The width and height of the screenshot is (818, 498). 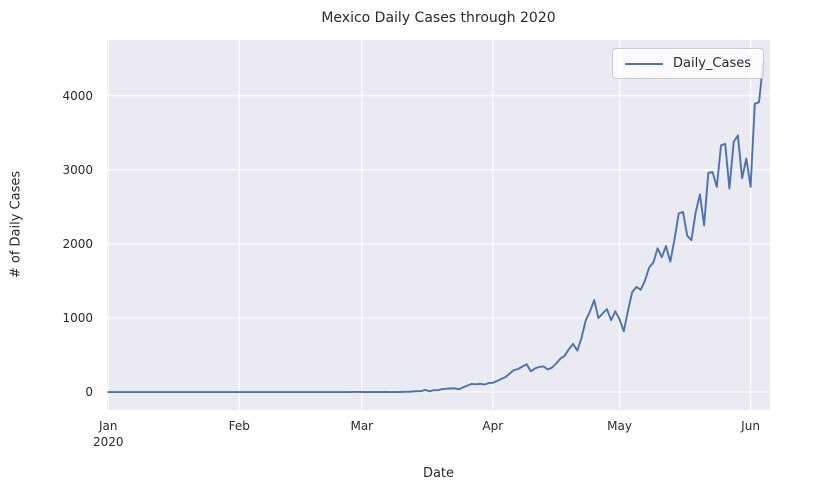 I want to click on x-tick-label: Jun, so click(x=750, y=426).